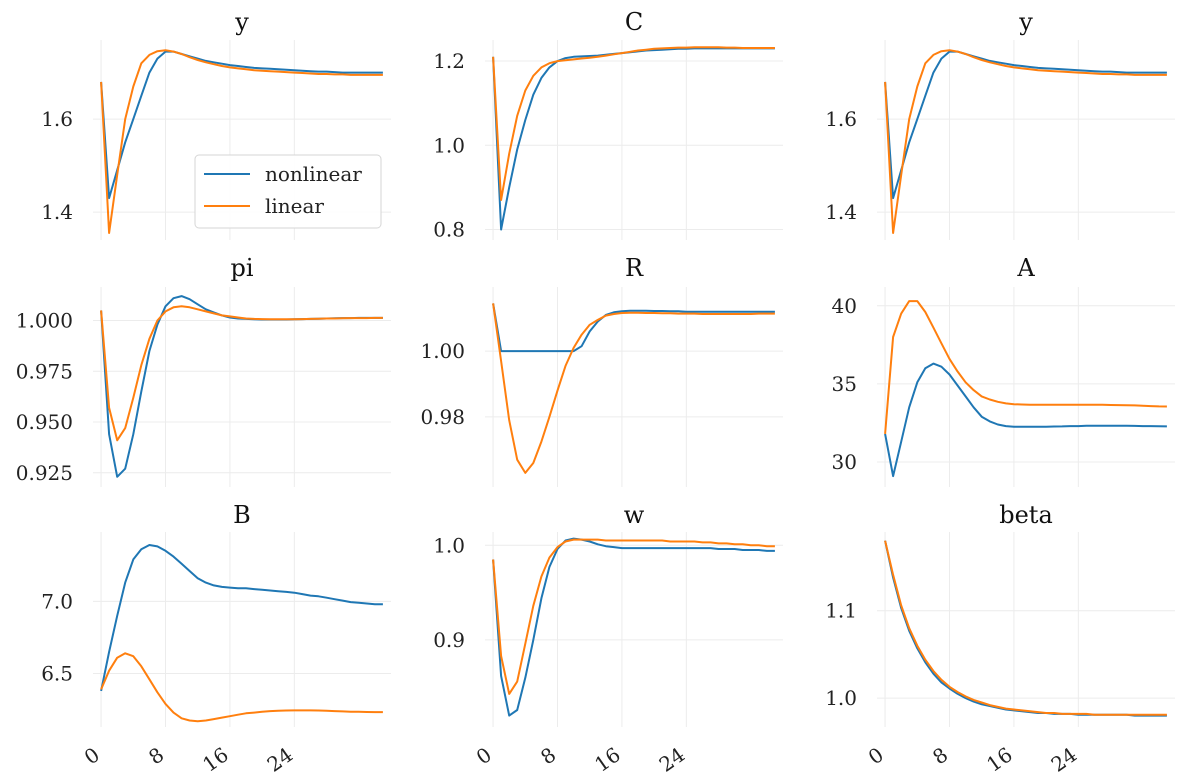 The width and height of the screenshot is (1186, 781). I want to click on subplot-1: y 1.4 1.6 nonlinear linear, so click(216, 124).